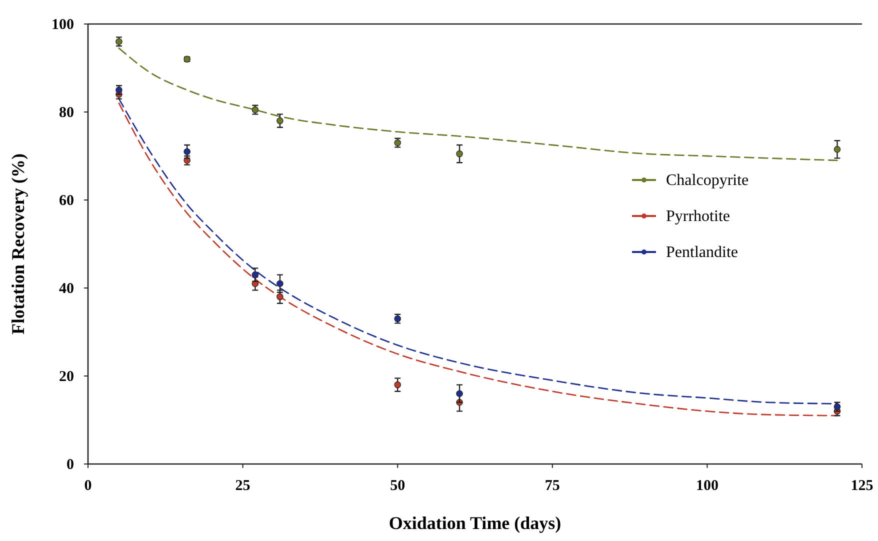  Describe the element at coordinates (242, 486) in the screenshot. I see `x-tick-label: 25` at that location.